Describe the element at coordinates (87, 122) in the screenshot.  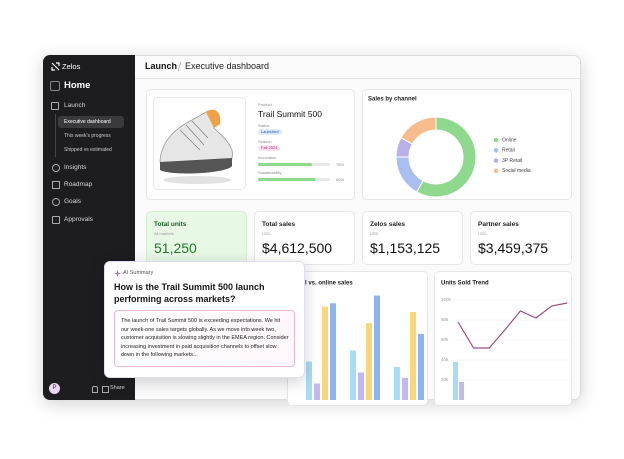
I see `subnav-item: Executive dashboard` at that location.